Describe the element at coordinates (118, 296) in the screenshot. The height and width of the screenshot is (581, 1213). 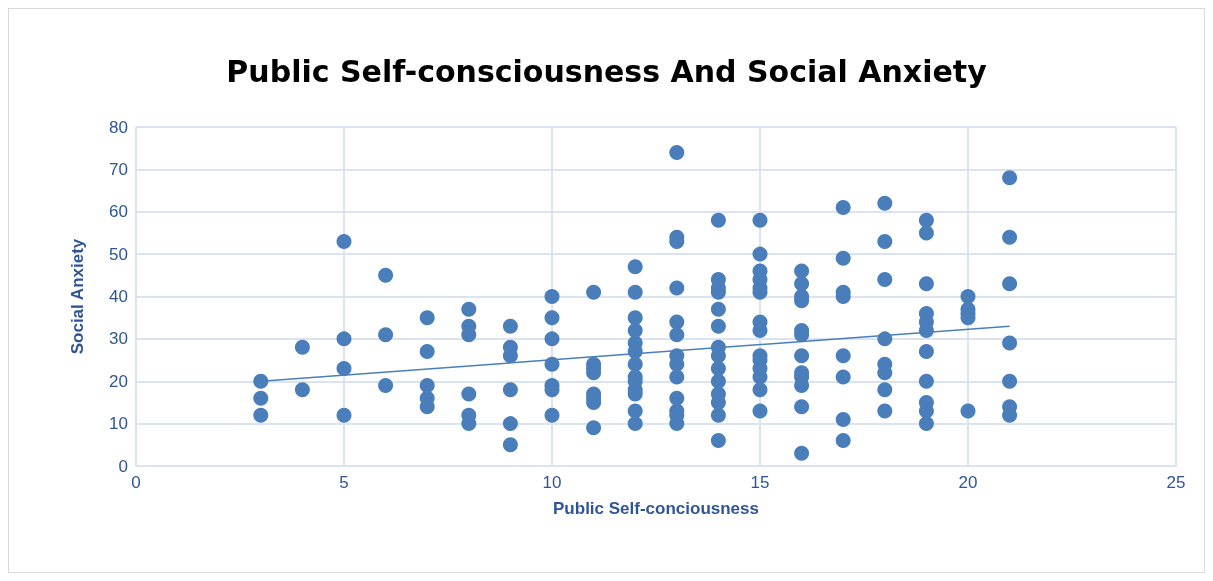
I see `y-tick-label: 40` at that location.